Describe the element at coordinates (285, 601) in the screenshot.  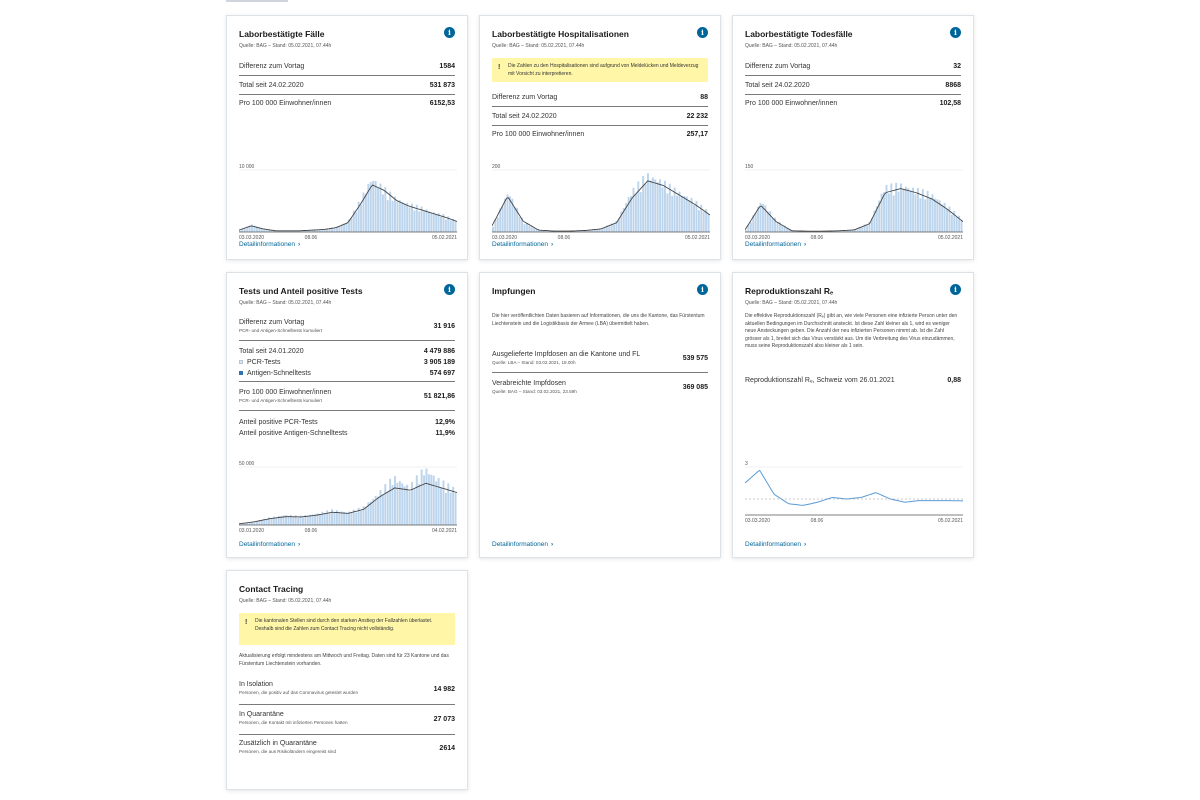
I see `card-source: Quelle: BAG – Stand: 05.02.2021, 07.44h` at that location.